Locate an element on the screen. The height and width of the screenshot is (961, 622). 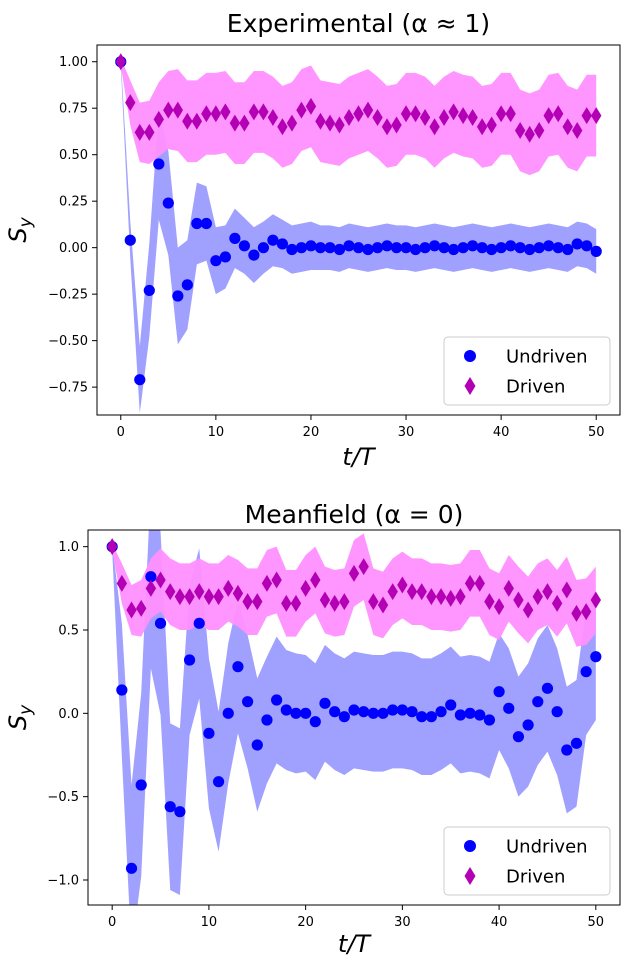
x-tick-label: 50 is located at coordinates (596, 922).